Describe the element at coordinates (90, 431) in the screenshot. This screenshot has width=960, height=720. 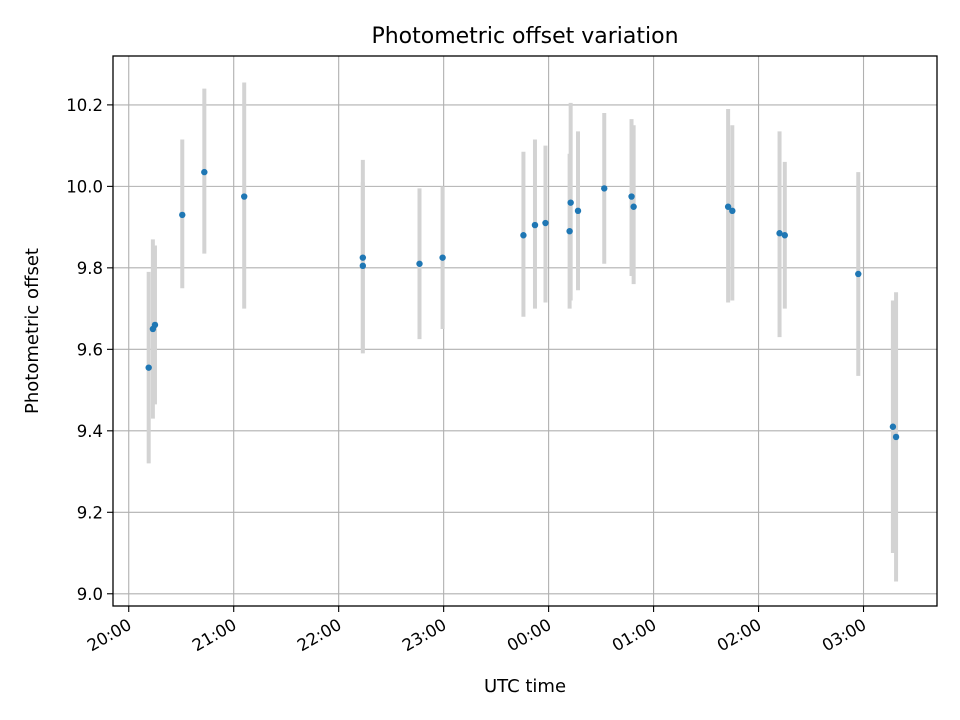
I see `y-tick-label: 9.4` at that location.